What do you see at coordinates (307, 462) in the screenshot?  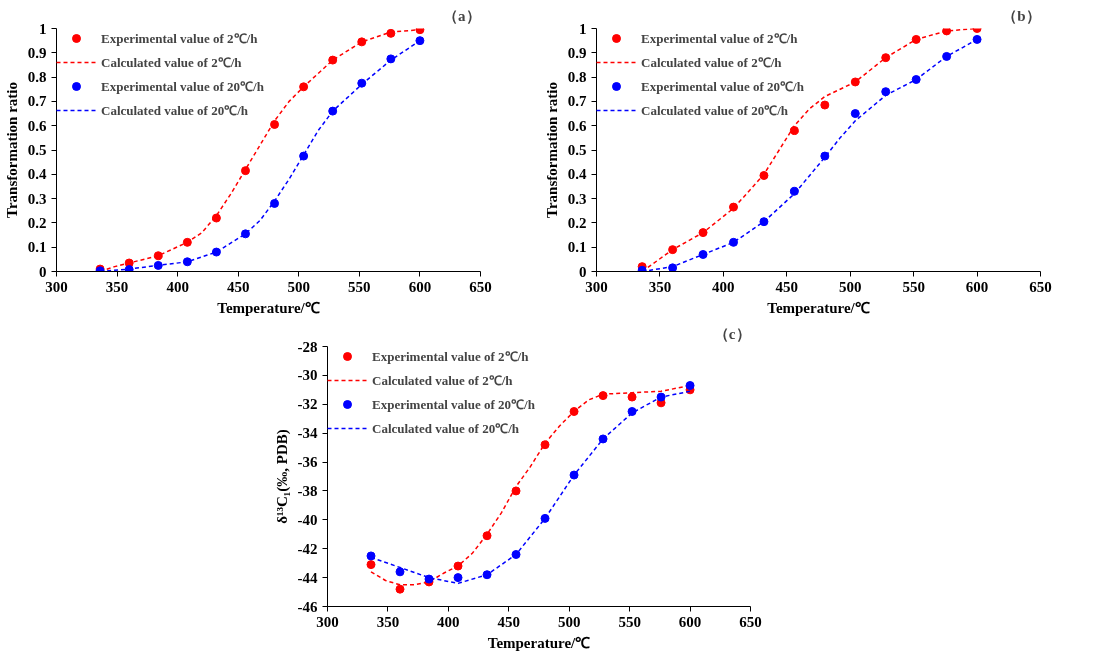 I see `y-tick-label: -36` at bounding box center [307, 462].